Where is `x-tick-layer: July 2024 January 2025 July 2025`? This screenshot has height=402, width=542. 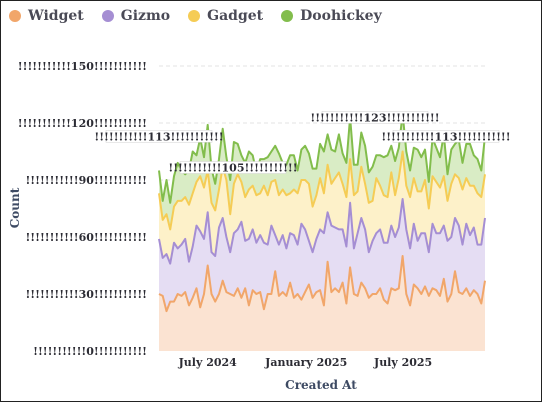
x-tick-layer: July 2024 January 2025 July 2025 is located at coordinates (305, 362).